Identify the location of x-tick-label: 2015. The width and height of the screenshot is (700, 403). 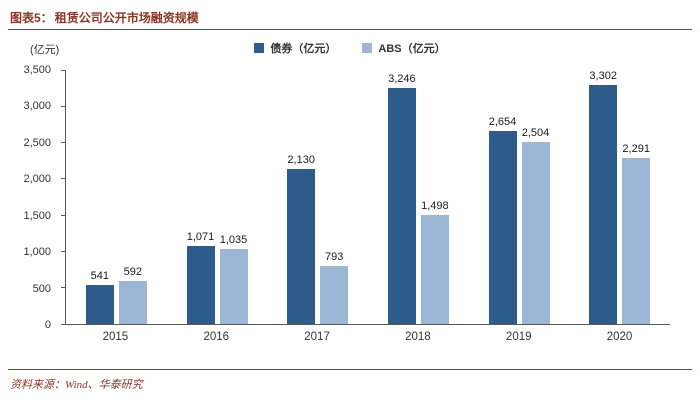
(115, 337).